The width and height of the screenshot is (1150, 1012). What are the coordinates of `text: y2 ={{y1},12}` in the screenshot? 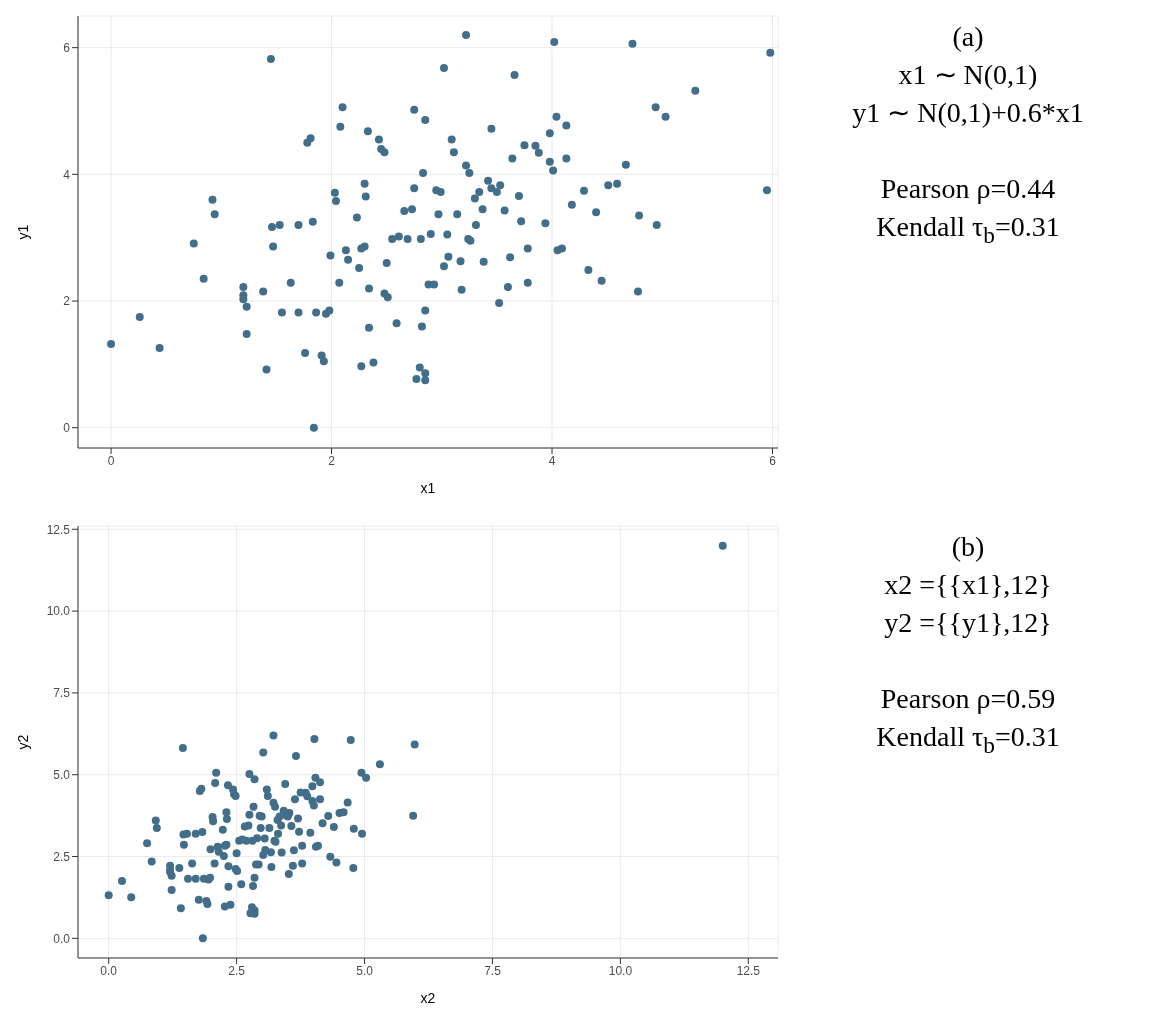 It's located at (968, 623).